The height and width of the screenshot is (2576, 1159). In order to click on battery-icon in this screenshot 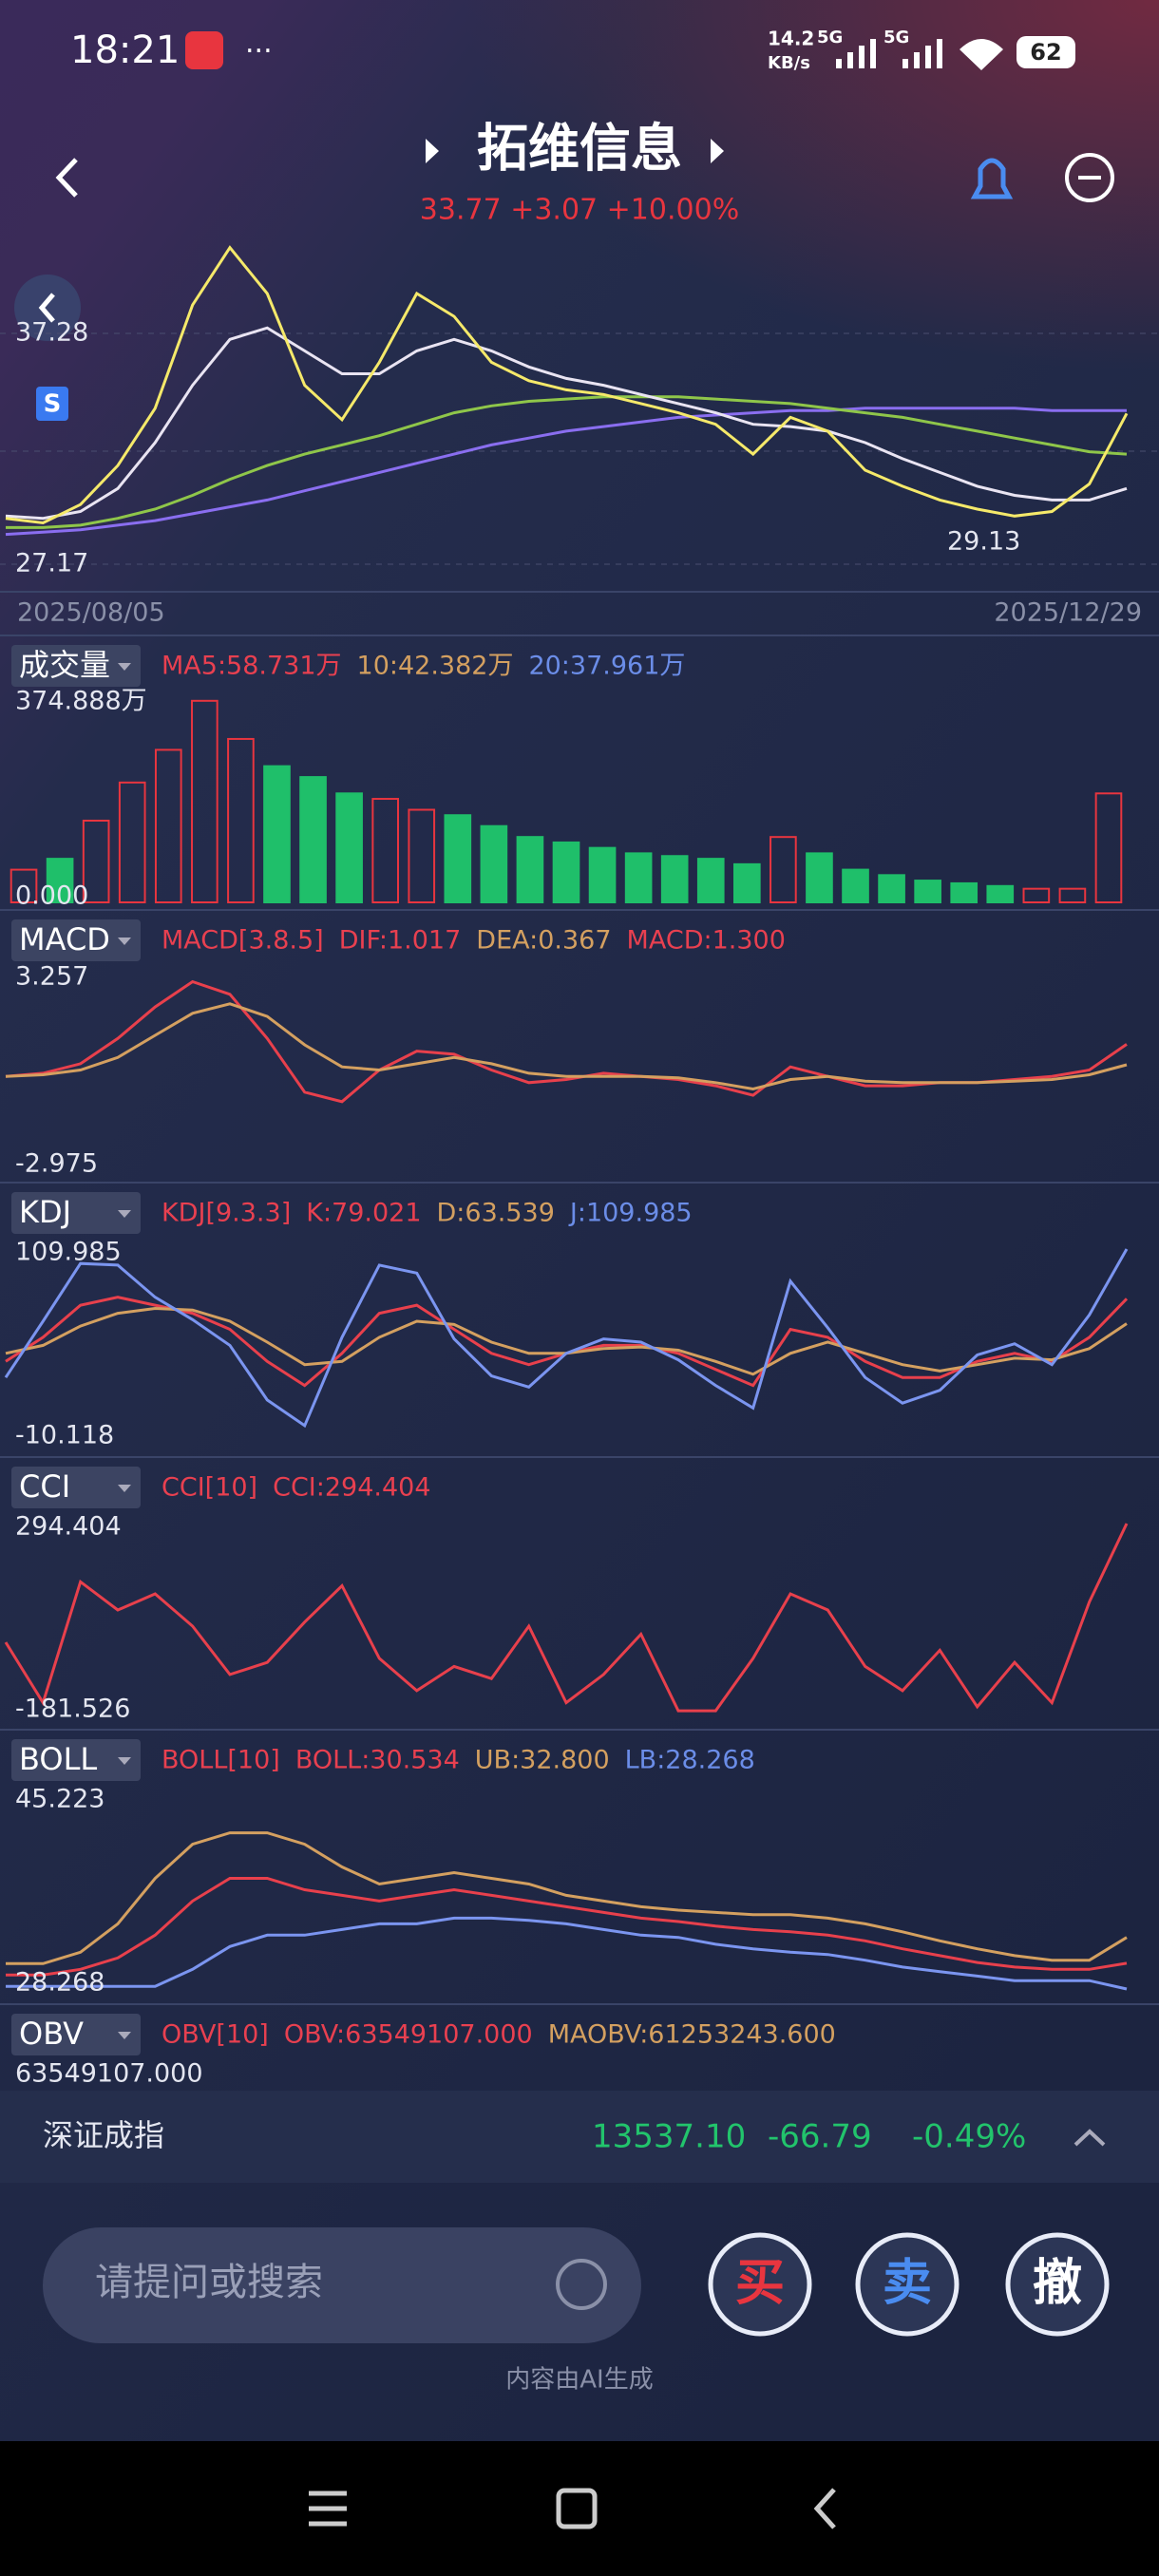, I will do `click(1045, 52)`.